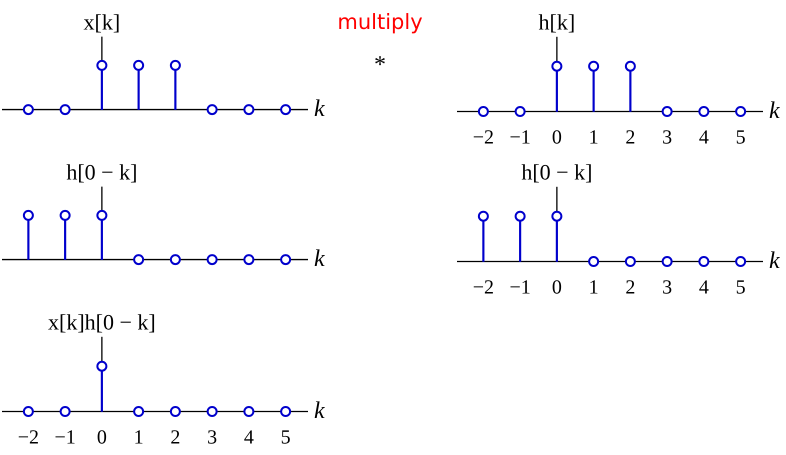 Image resolution: width=786 pixels, height=455 pixels. What do you see at coordinates (557, 22) in the screenshot?
I see `chart-title: h[k]` at bounding box center [557, 22].